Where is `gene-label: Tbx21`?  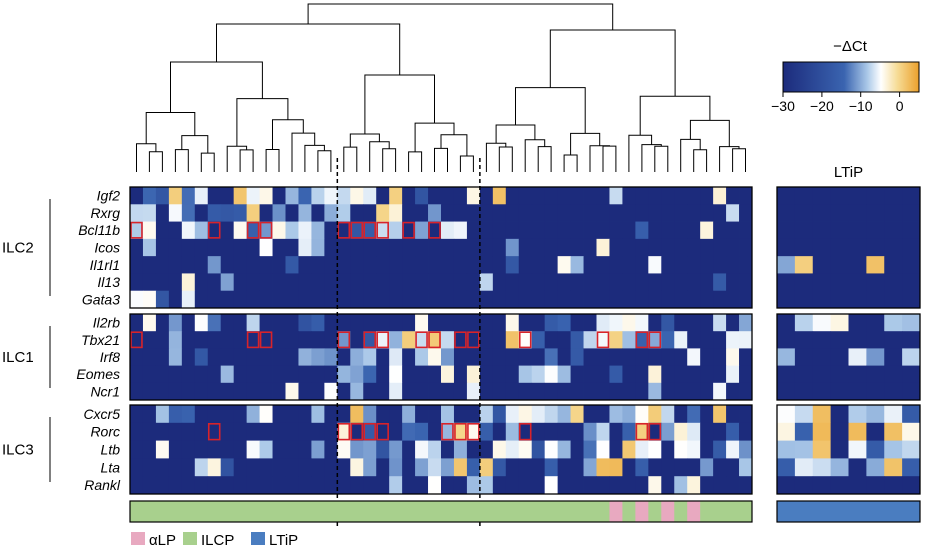 gene-label: Tbx21 is located at coordinates (100, 340).